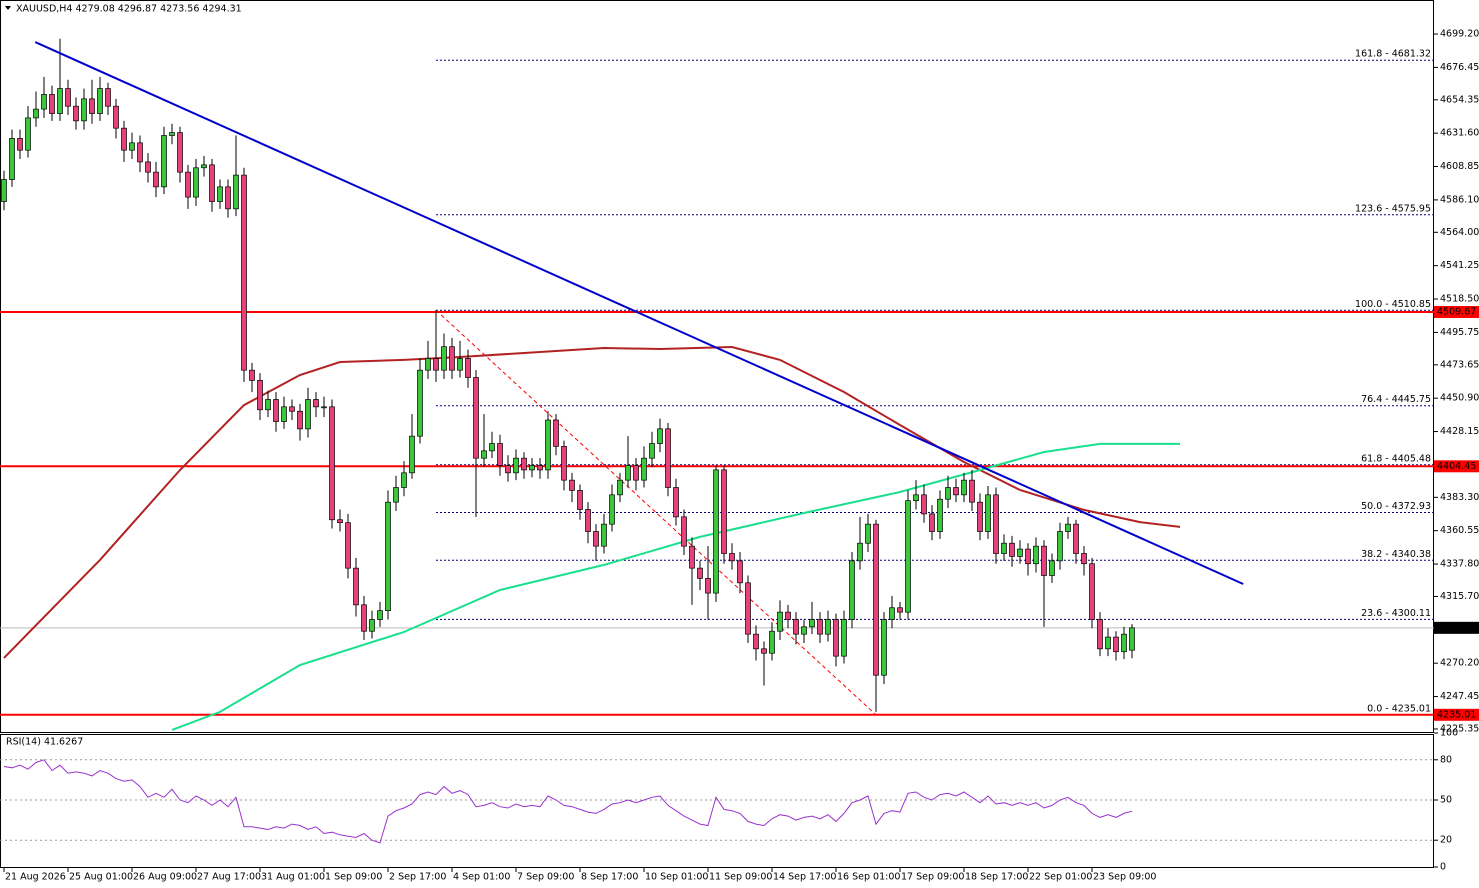  What do you see at coordinates (1459, 133) in the screenshot?
I see `y-tick-label: 4631.60` at bounding box center [1459, 133].